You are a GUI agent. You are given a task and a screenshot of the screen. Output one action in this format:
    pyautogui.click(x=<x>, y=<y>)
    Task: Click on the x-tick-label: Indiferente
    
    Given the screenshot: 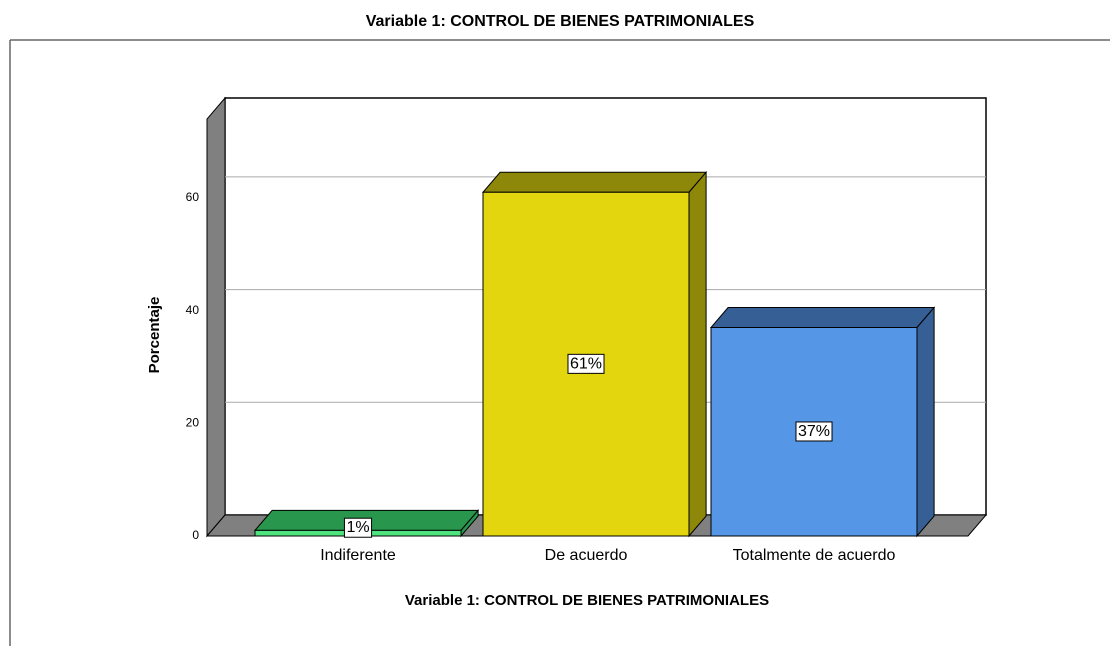 What is the action you would take?
    pyautogui.click(x=358, y=555)
    